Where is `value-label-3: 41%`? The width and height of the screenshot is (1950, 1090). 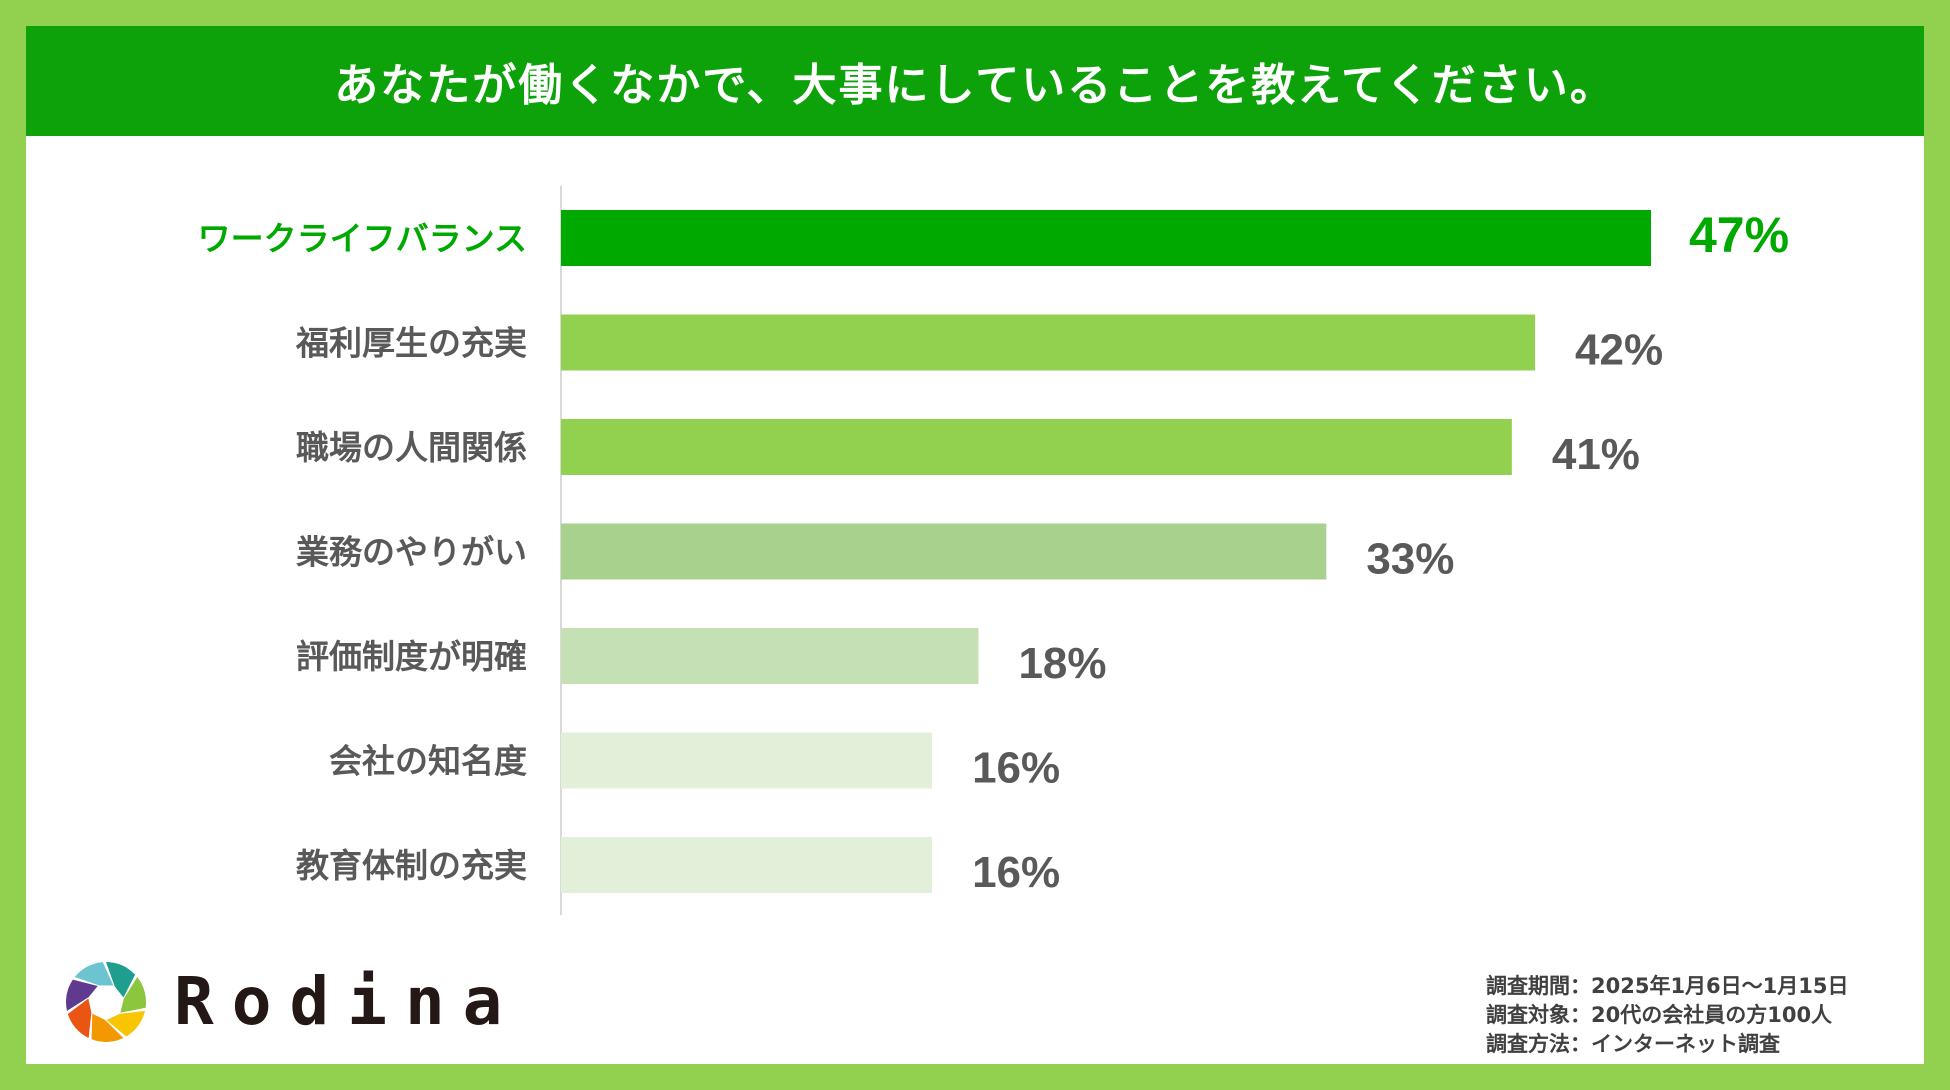 value-label-3: 41% is located at coordinates (1596, 454).